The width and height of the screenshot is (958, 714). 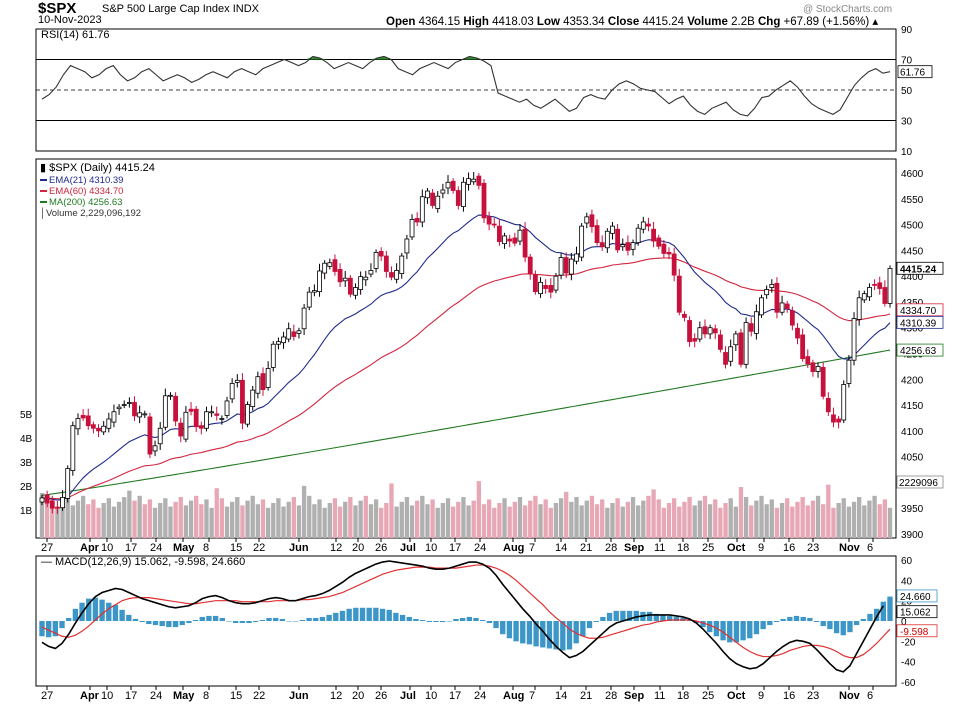 I want to click on macd-tick-label: 60, so click(x=907, y=561).